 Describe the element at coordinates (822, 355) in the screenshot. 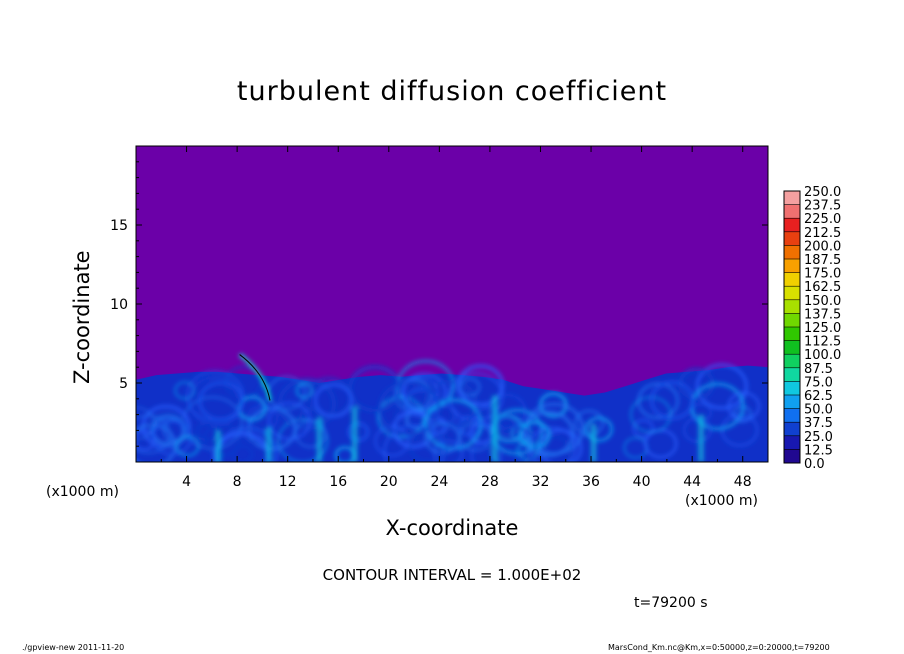

I see `colorbar-level-label: 100.0` at that location.